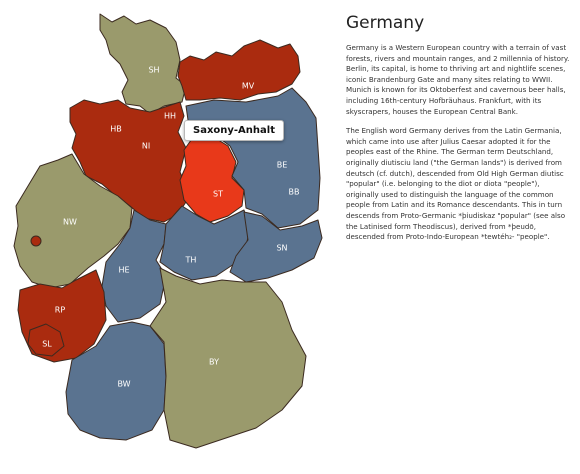 Image resolution: width=580 pixels, height=474 pixels. I want to click on state-tooltip: Saxony-Anhalt, so click(234, 130).